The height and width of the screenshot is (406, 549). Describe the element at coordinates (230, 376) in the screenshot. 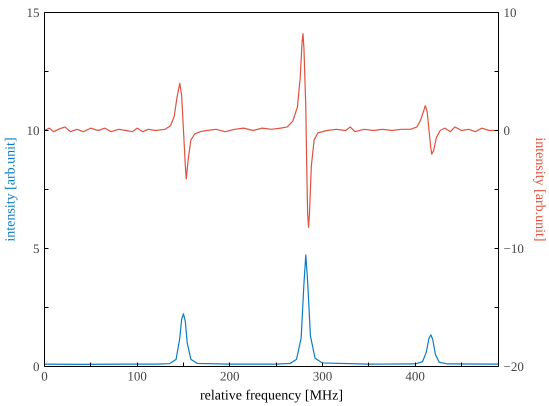

I see `x-tick-label: 200` at that location.